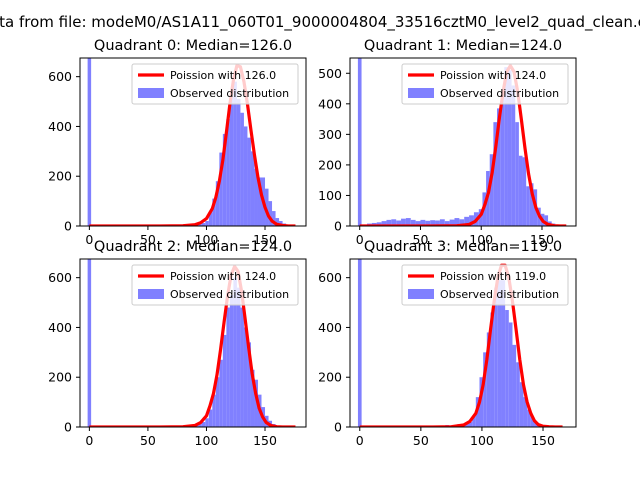  I want to click on chart-title: Quadrant 2: Median=124.0, so click(193, 247).